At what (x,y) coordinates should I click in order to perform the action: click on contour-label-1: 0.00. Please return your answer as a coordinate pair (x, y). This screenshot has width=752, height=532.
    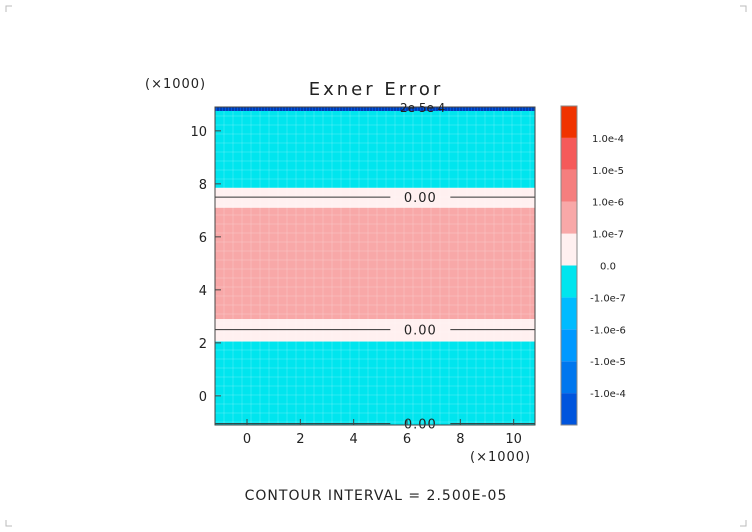
    Looking at the image, I should click on (420, 198).